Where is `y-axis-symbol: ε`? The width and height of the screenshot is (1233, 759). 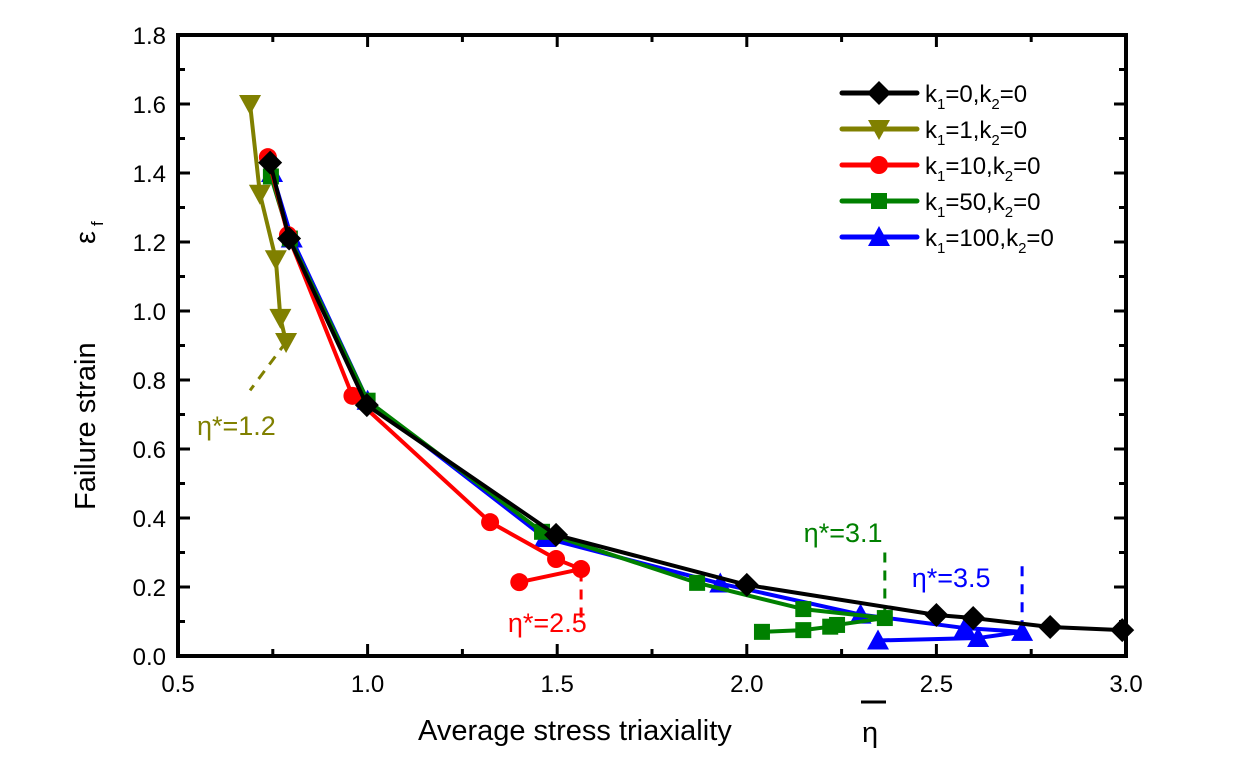 y-axis-symbol: ε is located at coordinates (86, 237).